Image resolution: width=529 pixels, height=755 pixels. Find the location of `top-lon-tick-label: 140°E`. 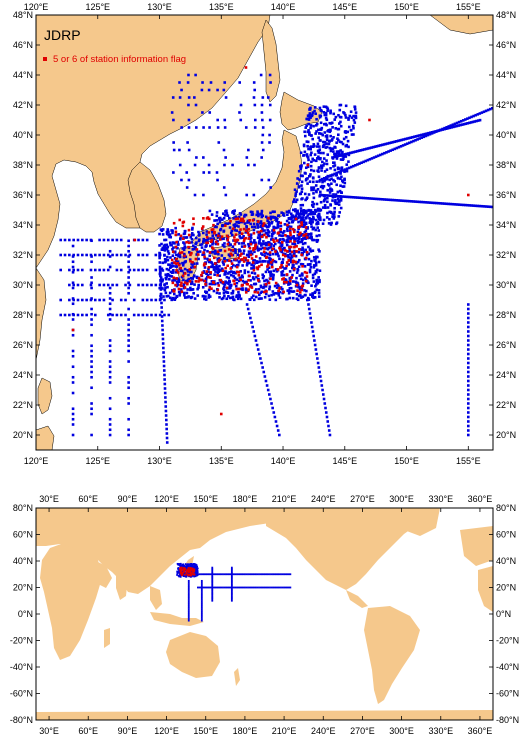

top-lon-tick-label: 140°E is located at coordinates (283, 7).